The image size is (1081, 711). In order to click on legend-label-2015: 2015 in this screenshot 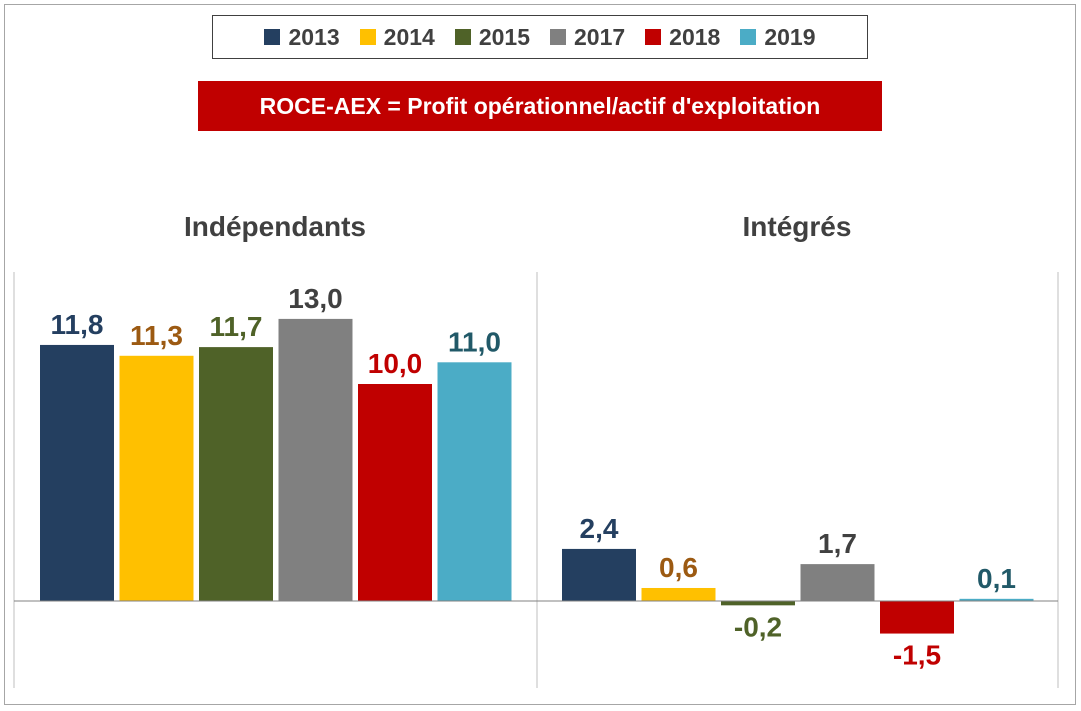, I will do `click(504, 36)`.